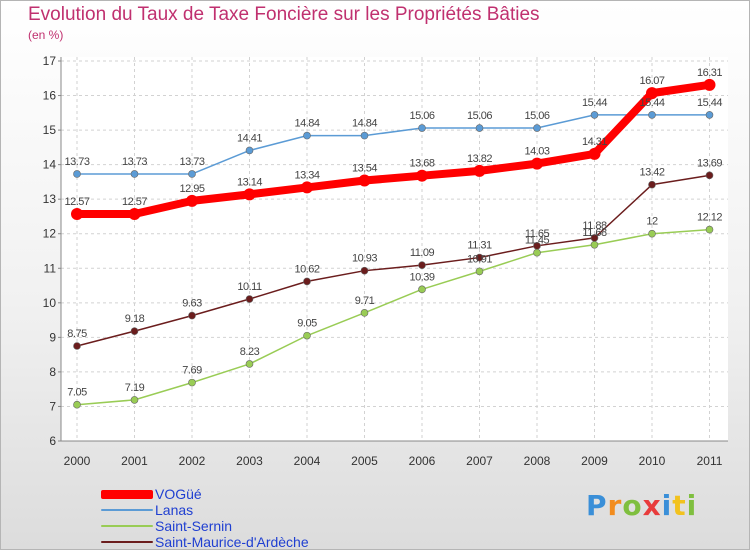 The width and height of the screenshot is (750, 550). Describe the element at coordinates (679, 505) in the screenshot. I see `logo-letter: t` at that location.